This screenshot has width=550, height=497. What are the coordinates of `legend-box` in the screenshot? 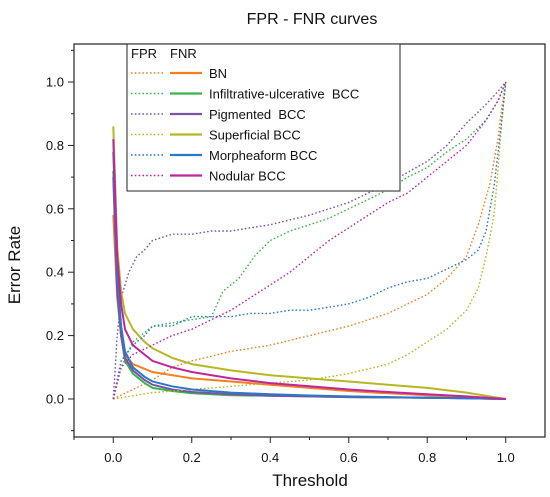 It's located at (263, 117).